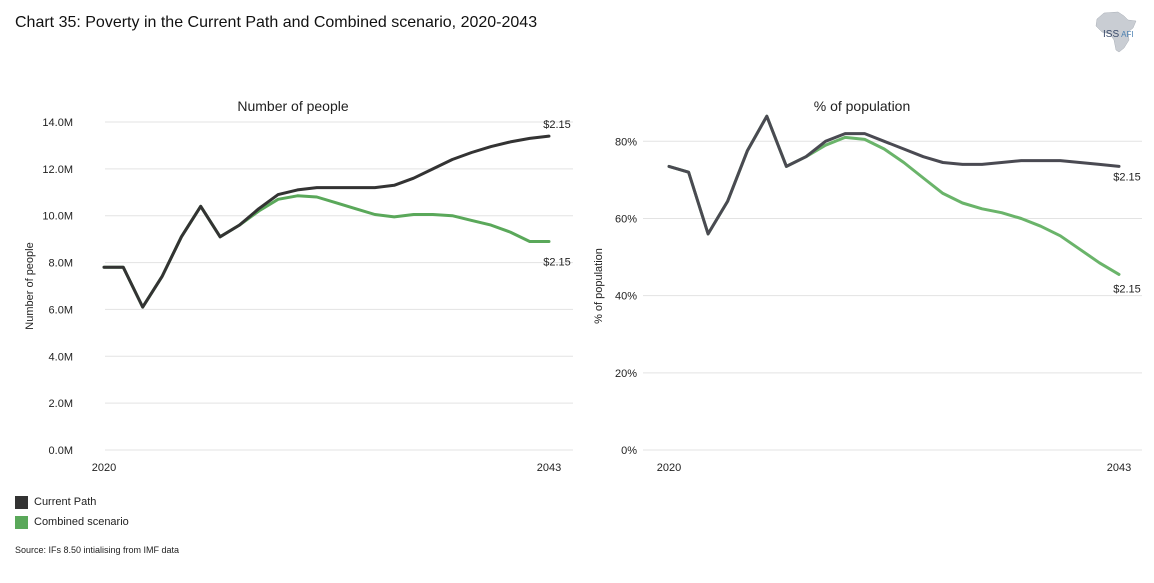 The height and width of the screenshot is (583, 1154). Describe the element at coordinates (599, 286) in the screenshot. I see `y-axis-label: % of population` at that location.